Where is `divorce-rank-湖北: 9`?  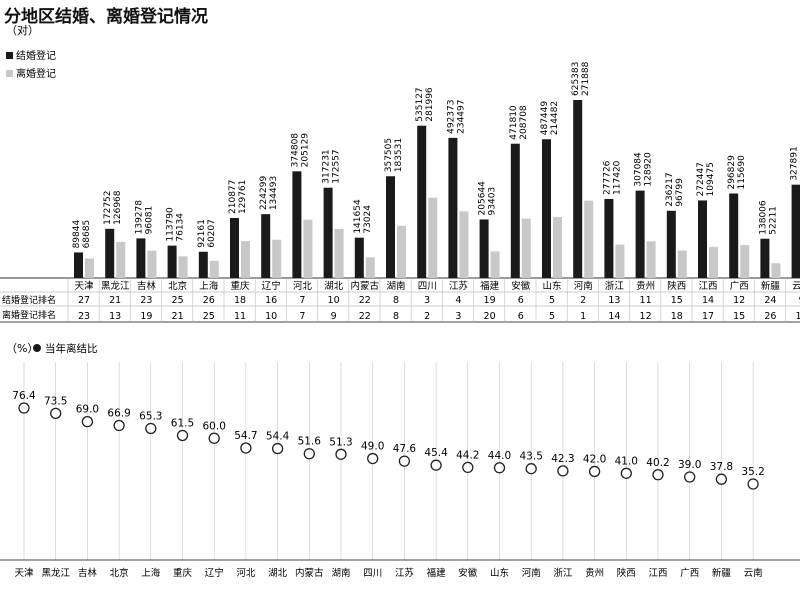
divorce-rank-湖北: 9 is located at coordinates (334, 316).